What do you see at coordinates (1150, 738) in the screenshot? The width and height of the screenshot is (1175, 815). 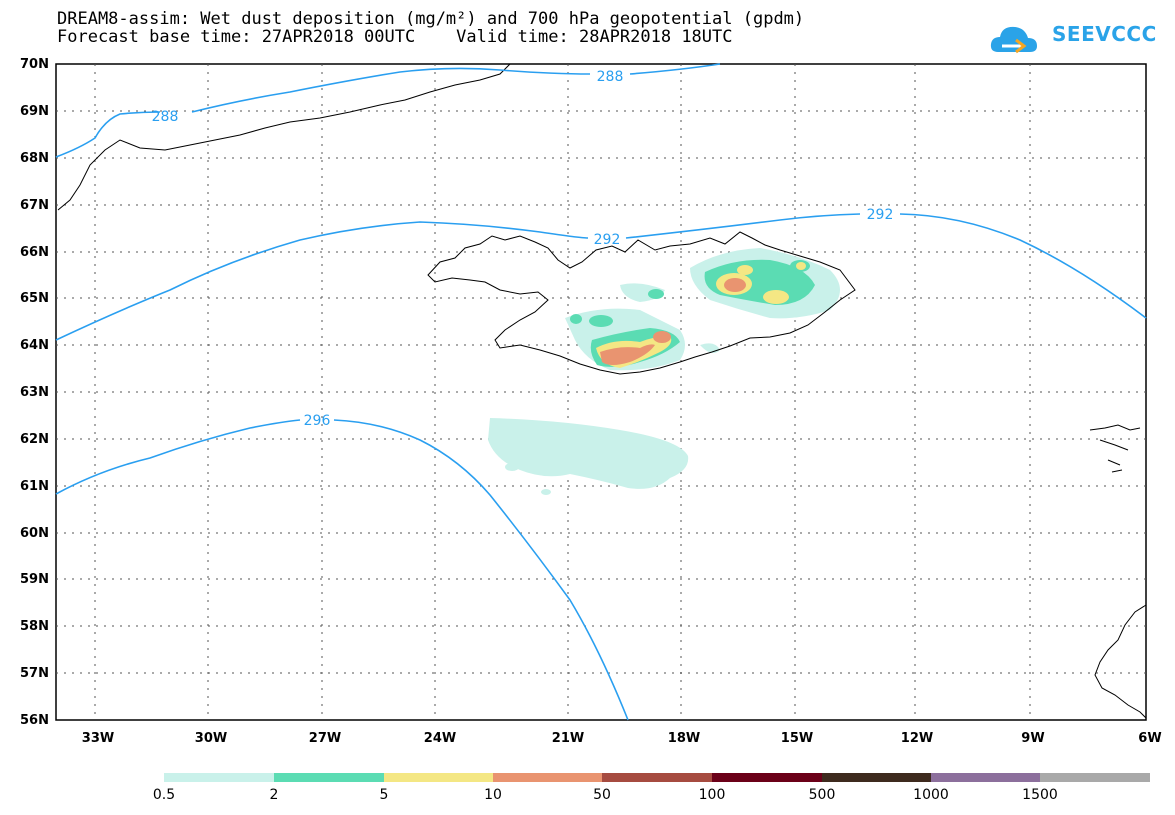 I see `lon-label: 6W` at bounding box center [1150, 738].